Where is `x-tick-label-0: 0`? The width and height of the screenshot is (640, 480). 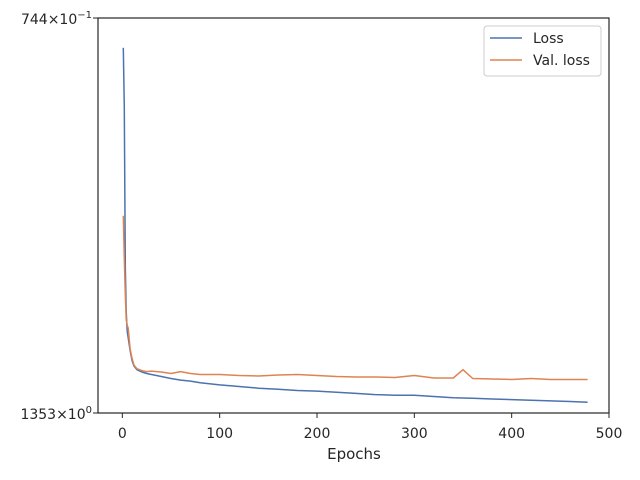
x-tick-label-0: 0 is located at coordinates (122, 434).